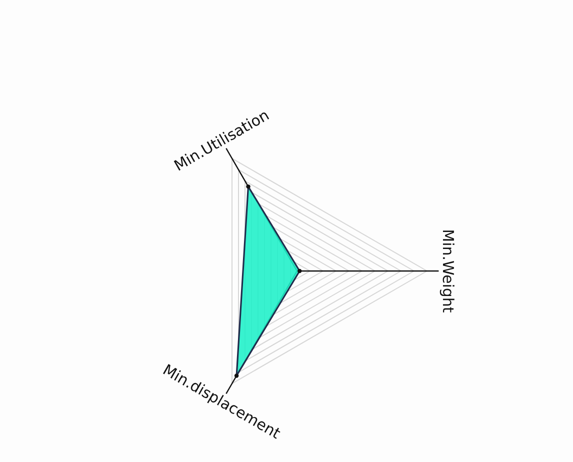  Describe the element at coordinates (447, 271) in the screenshot. I see `spoke-label: Min.Weight` at that location.